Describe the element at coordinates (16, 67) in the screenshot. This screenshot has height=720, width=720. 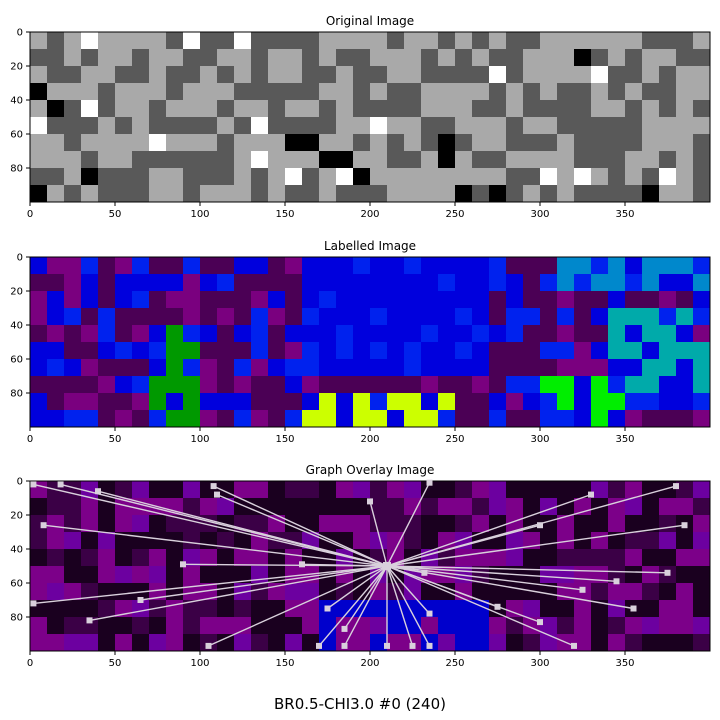
I see `y-tick-label: 20` at that location.